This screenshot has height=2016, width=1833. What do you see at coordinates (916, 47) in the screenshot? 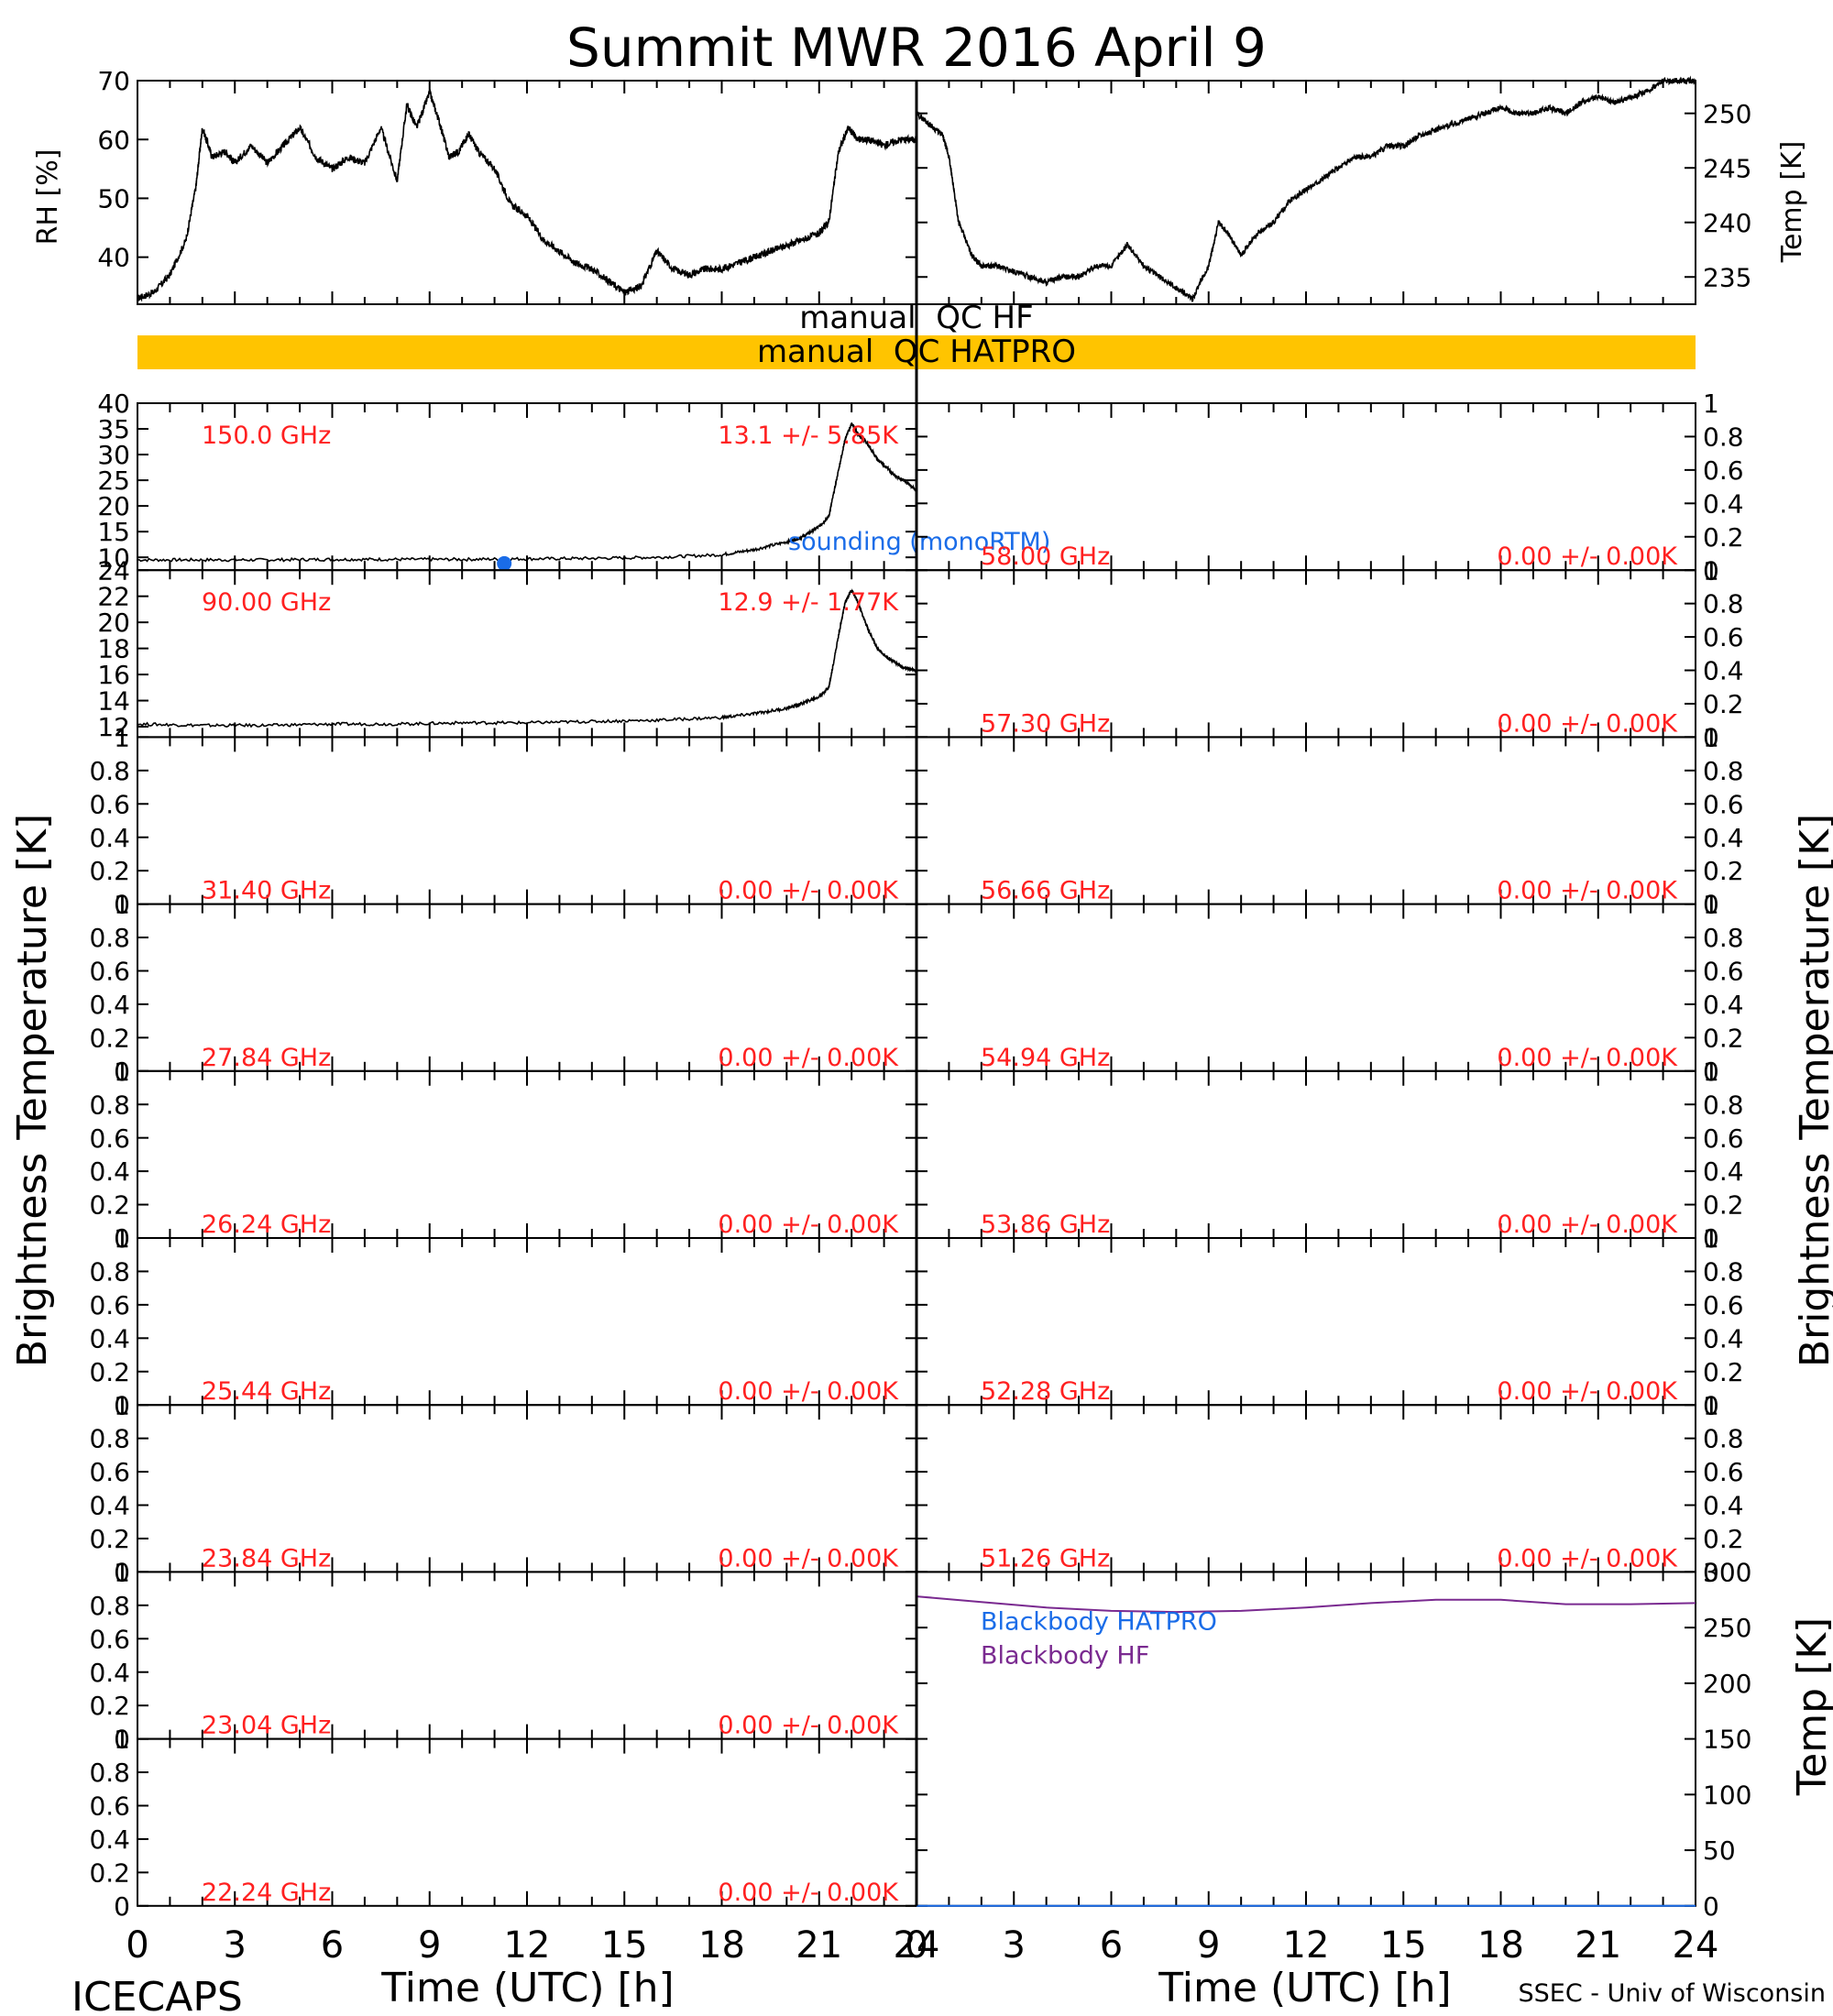
I see `chart-title: Summit MWR 2016 April 9` at bounding box center [916, 47].